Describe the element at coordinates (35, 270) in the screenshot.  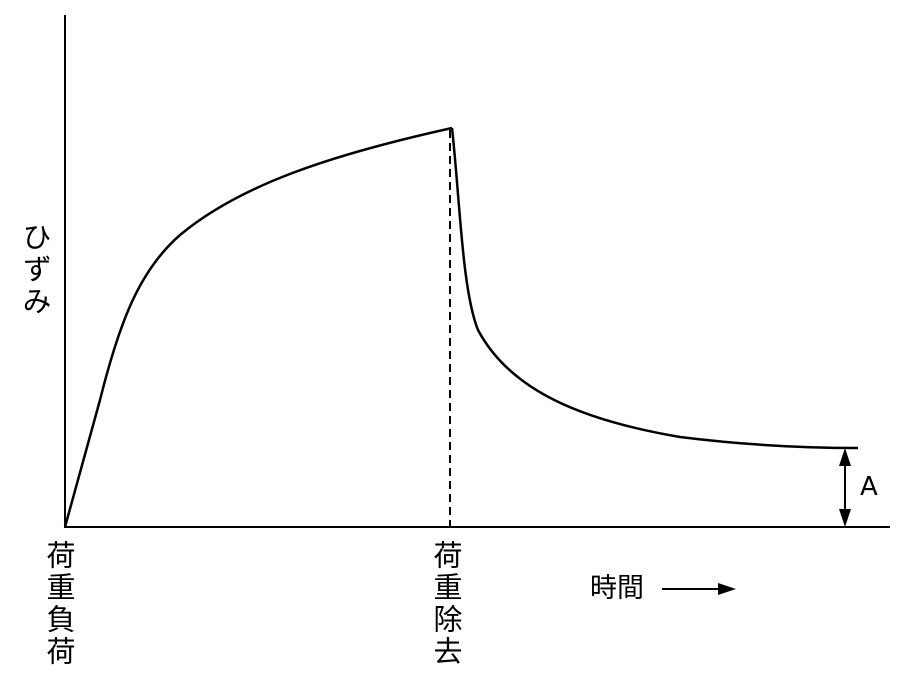
I see `y-axis-label: ひずみ` at that location.